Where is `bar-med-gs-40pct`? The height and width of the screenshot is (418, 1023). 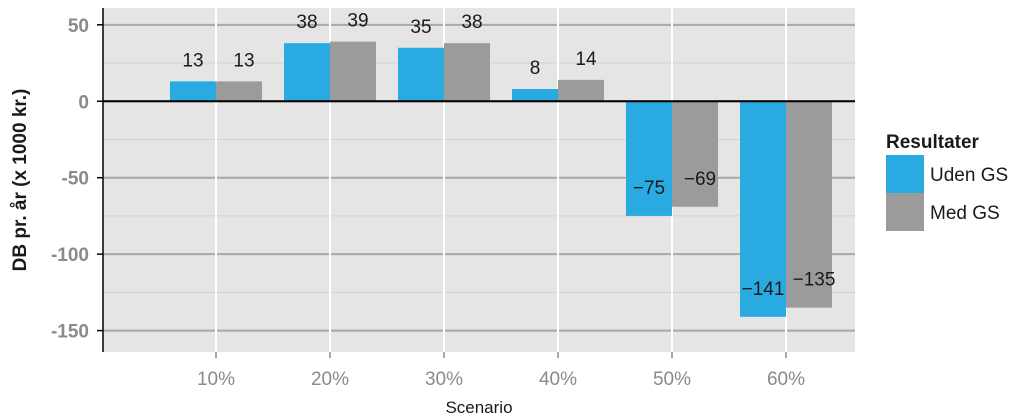
bar-med-gs-40pct is located at coordinates (581, 90).